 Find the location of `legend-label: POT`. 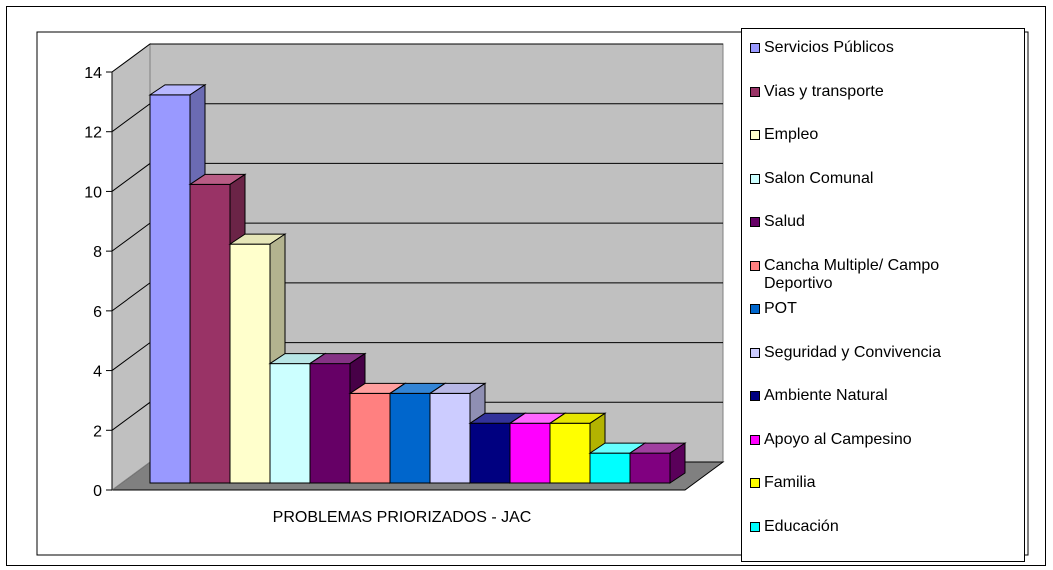

legend-label: POT is located at coordinates (780, 308).